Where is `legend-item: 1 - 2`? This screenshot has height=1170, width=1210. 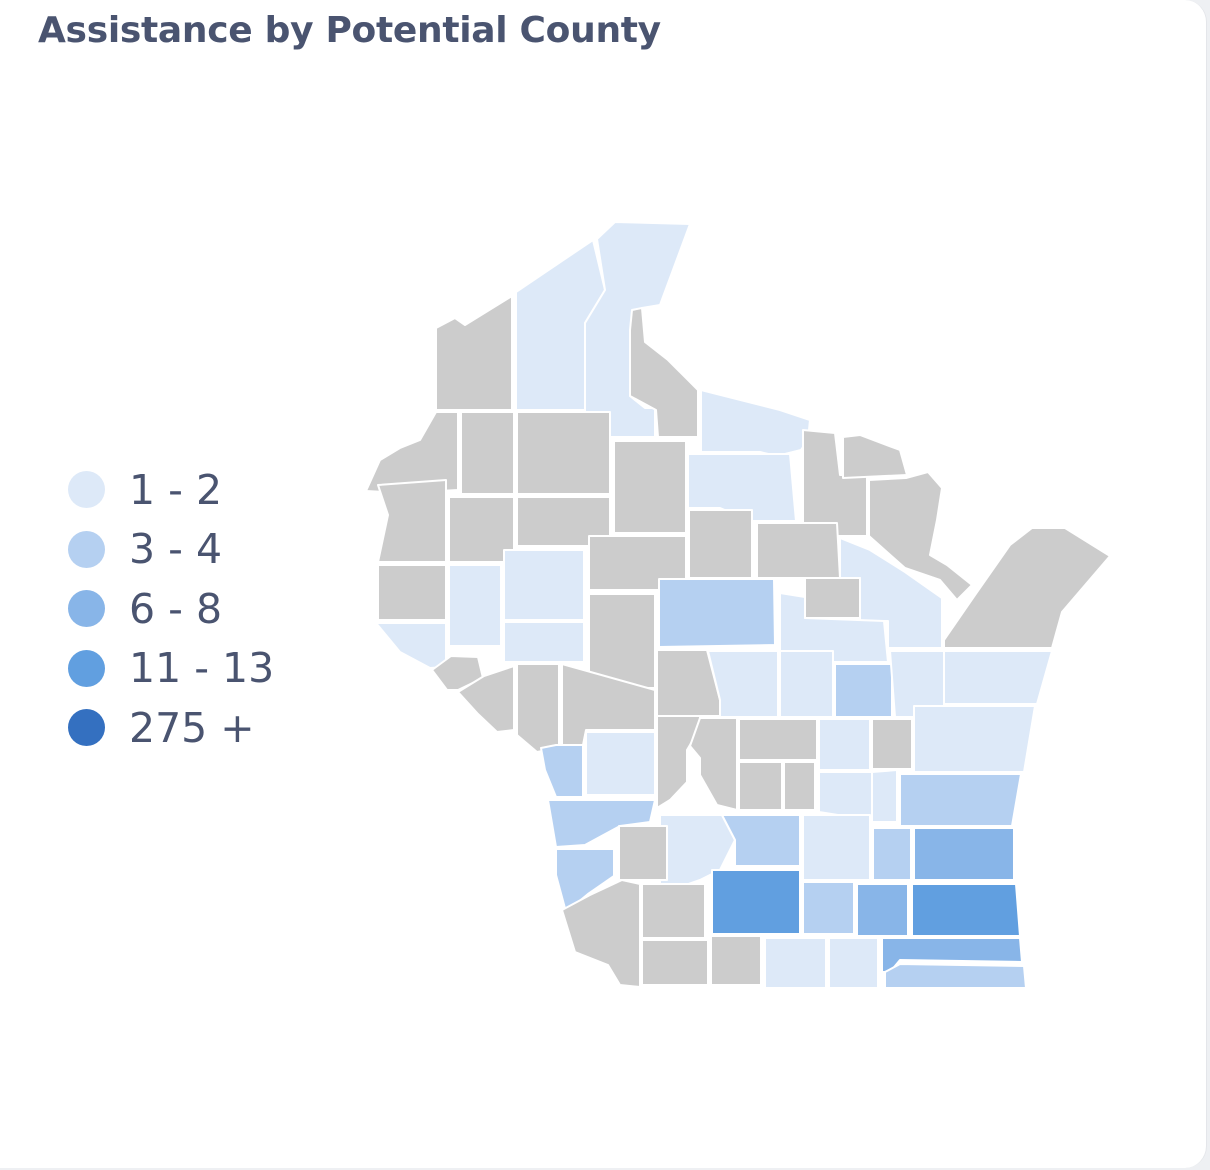 legend-item: 1 - 2 is located at coordinates (171, 490).